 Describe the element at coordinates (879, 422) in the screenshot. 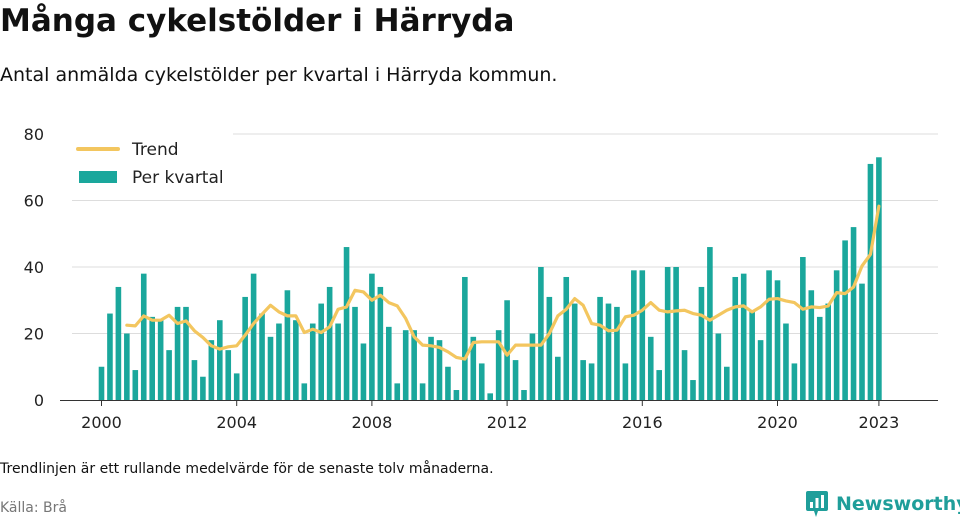

I see `x-tick-label: 2023` at that location.